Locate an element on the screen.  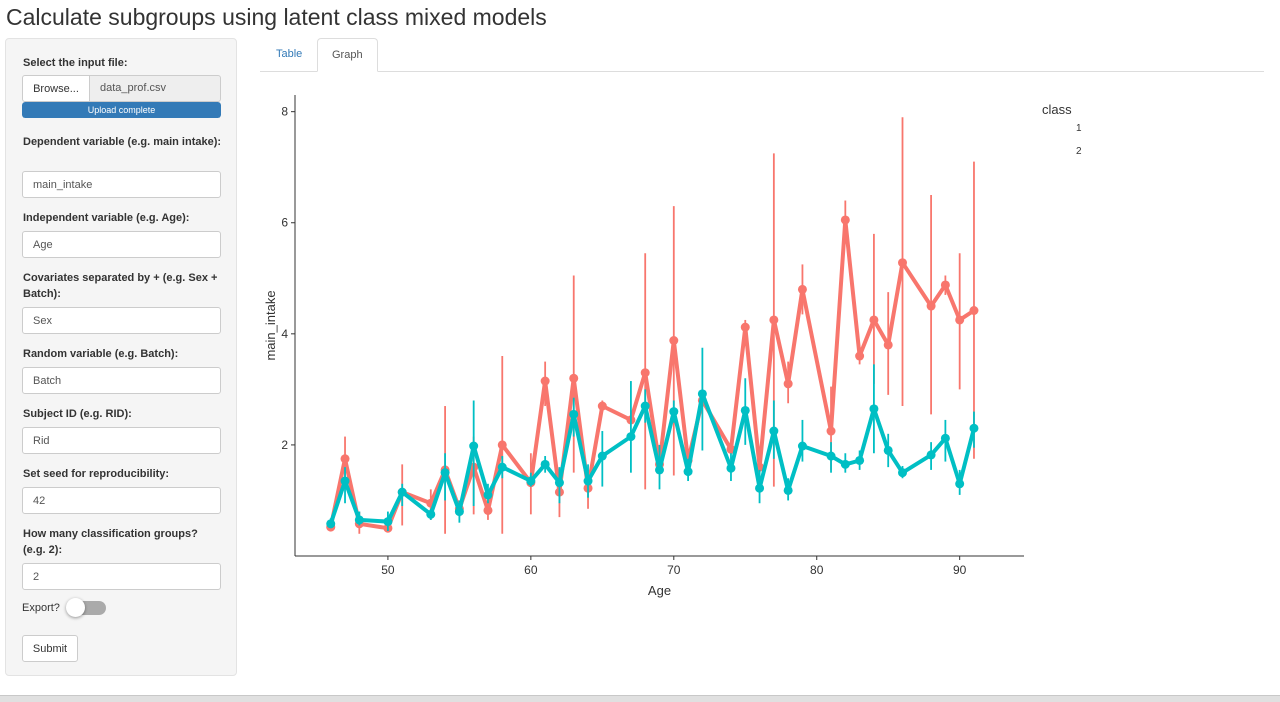
x-tick-label: 90 is located at coordinates (960, 570).